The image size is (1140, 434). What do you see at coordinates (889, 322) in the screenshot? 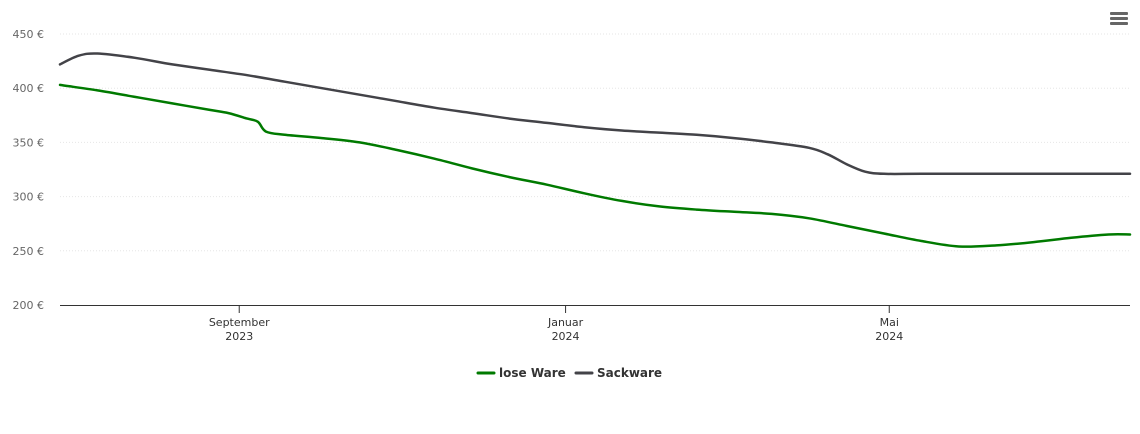
I see `x-tick-label-month: Mai` at bounding box center [889, 322].